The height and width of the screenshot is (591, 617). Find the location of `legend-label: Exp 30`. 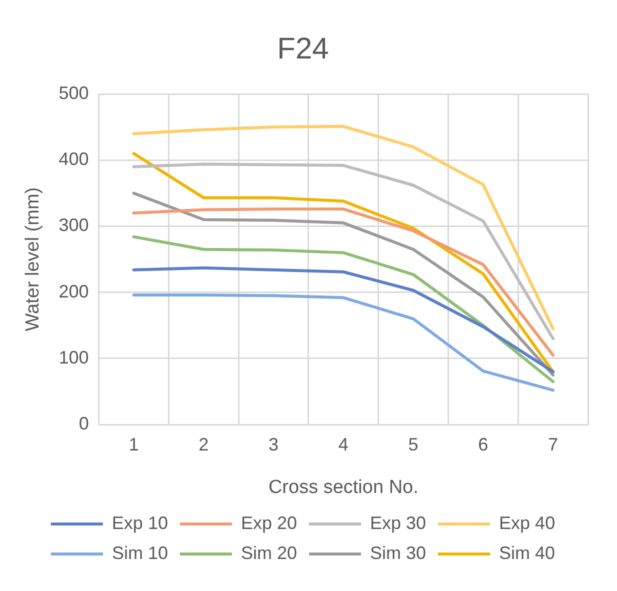

legend-label: Exp 30 is located at coordinates (398, 522).